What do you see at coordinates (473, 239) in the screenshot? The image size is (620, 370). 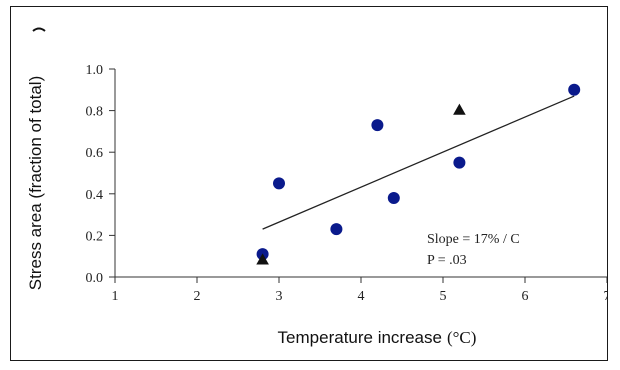 I see `slope-annotation: Slope = 17% / C` at bounding box center [473, 239].